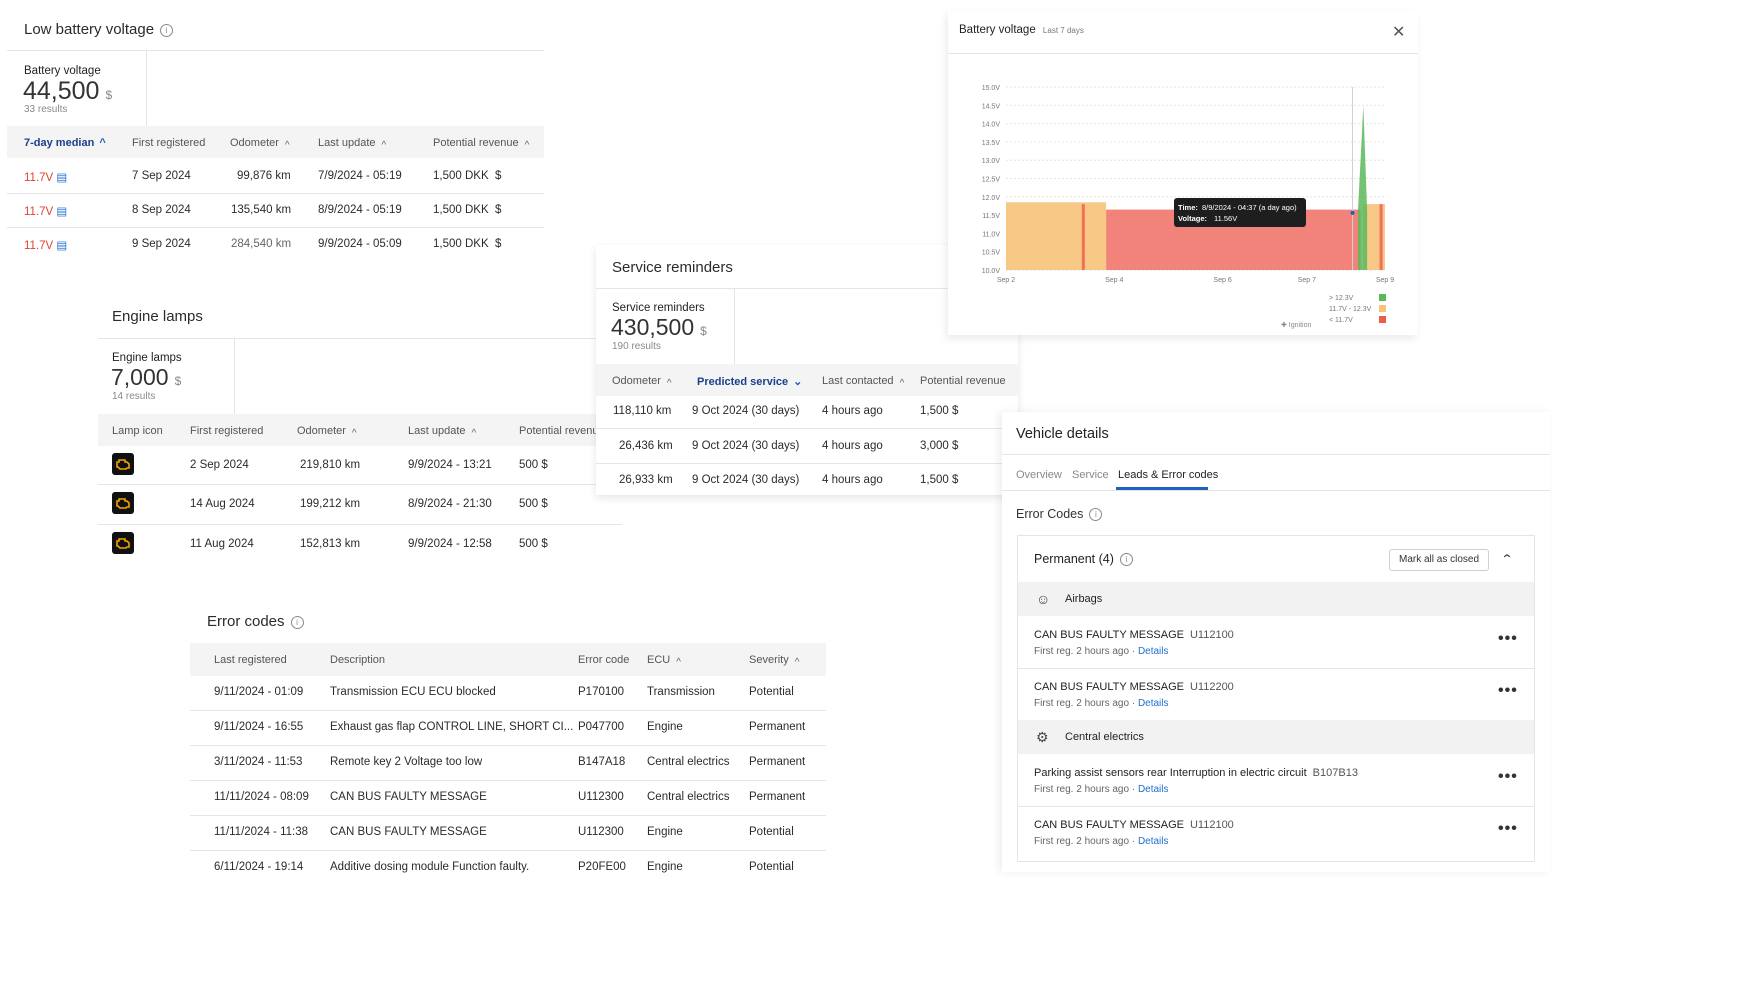 This screenshot has height=1000, width=1750. Describe the element at coordinates (140, 377) in the screenshot. I see `stat-value: 7,000` at that location.